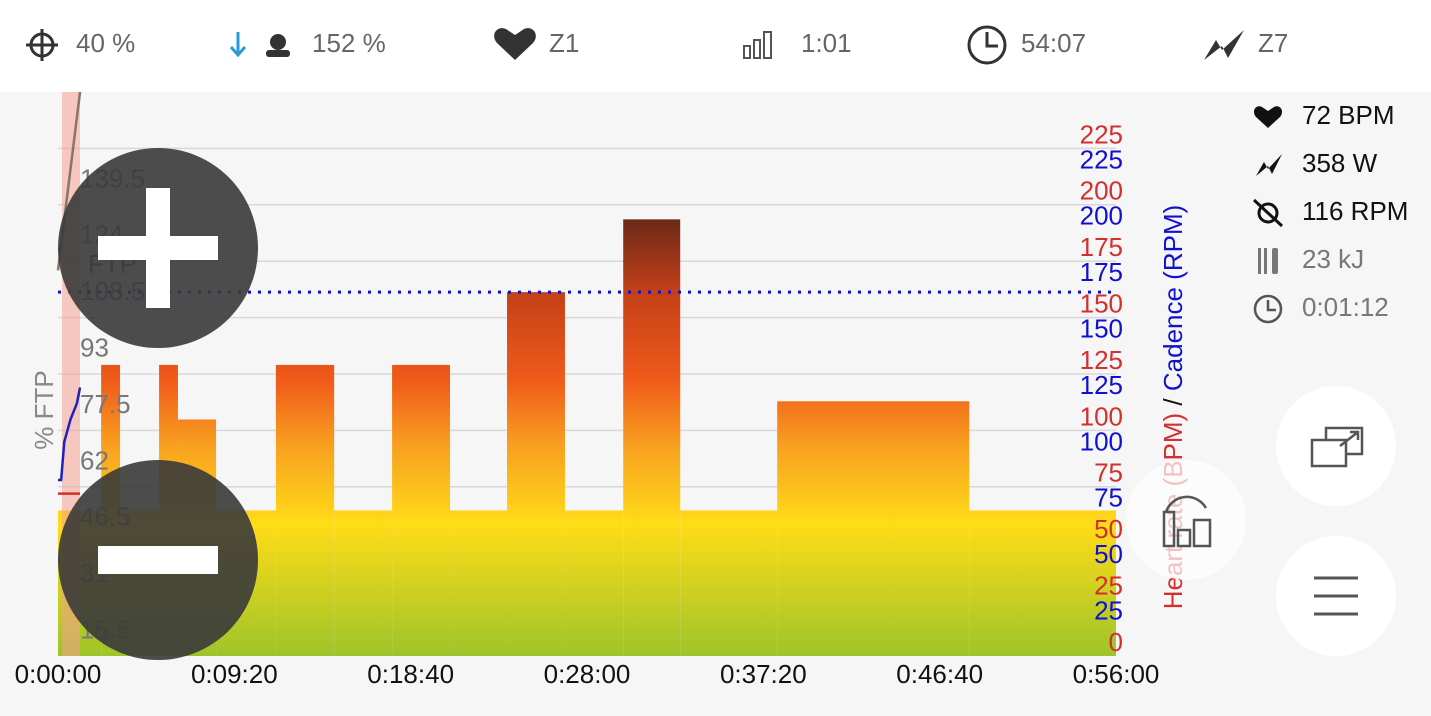  I want to click on status-text: 1:01, so click(826, 43).